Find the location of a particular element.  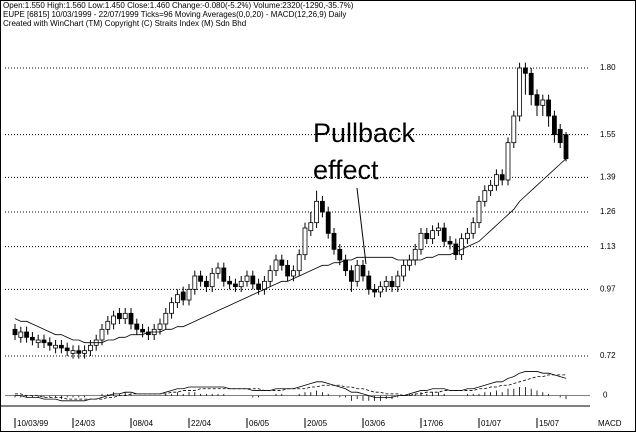

annotation-arrow is located at coordinates (361, 226).